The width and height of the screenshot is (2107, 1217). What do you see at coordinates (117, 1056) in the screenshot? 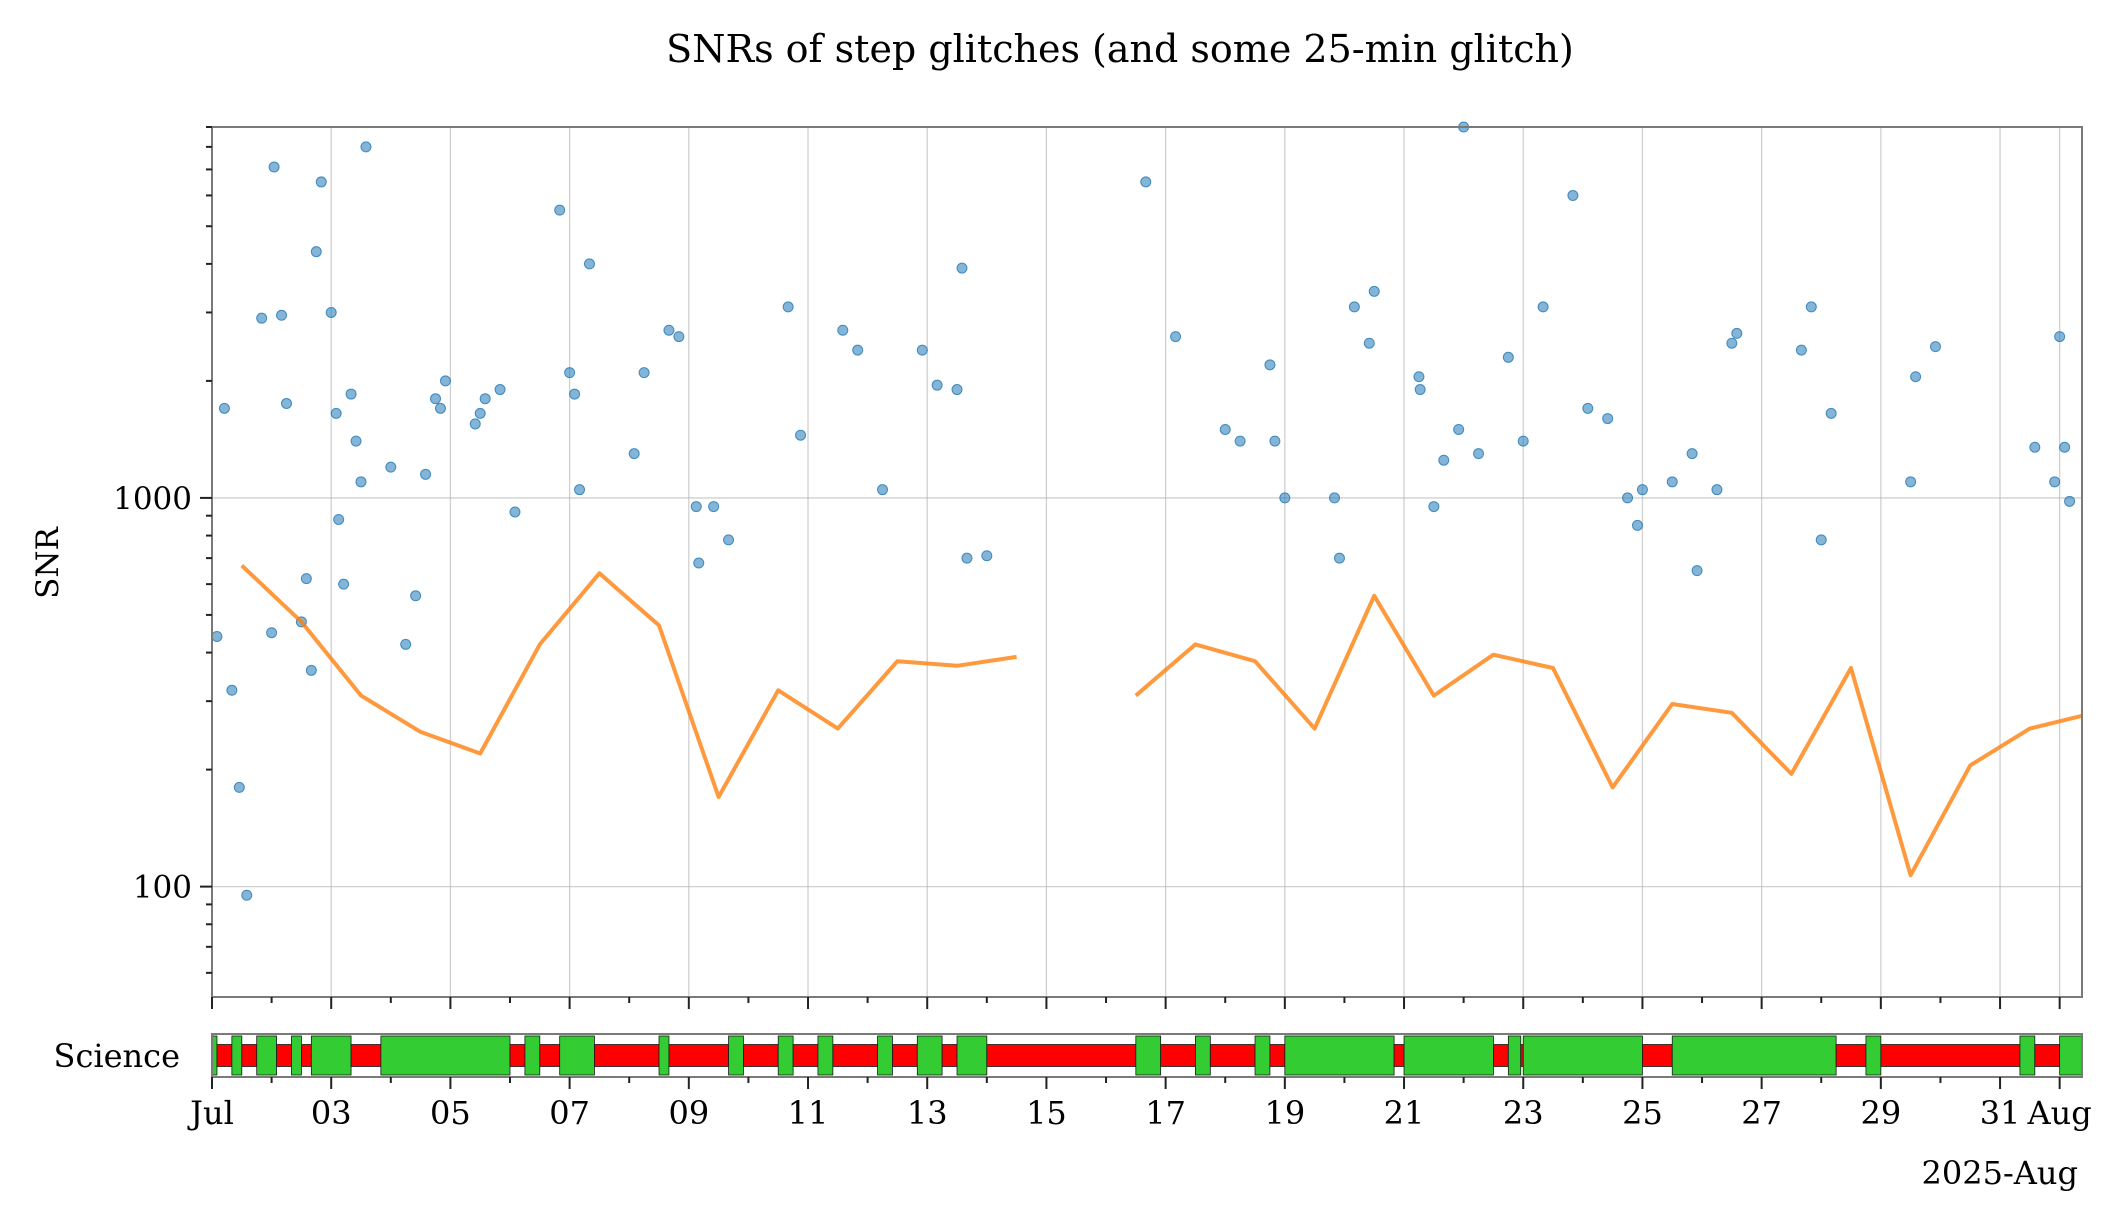
I see `segment-panel-label: Science` at bounding box center [117, 1056].